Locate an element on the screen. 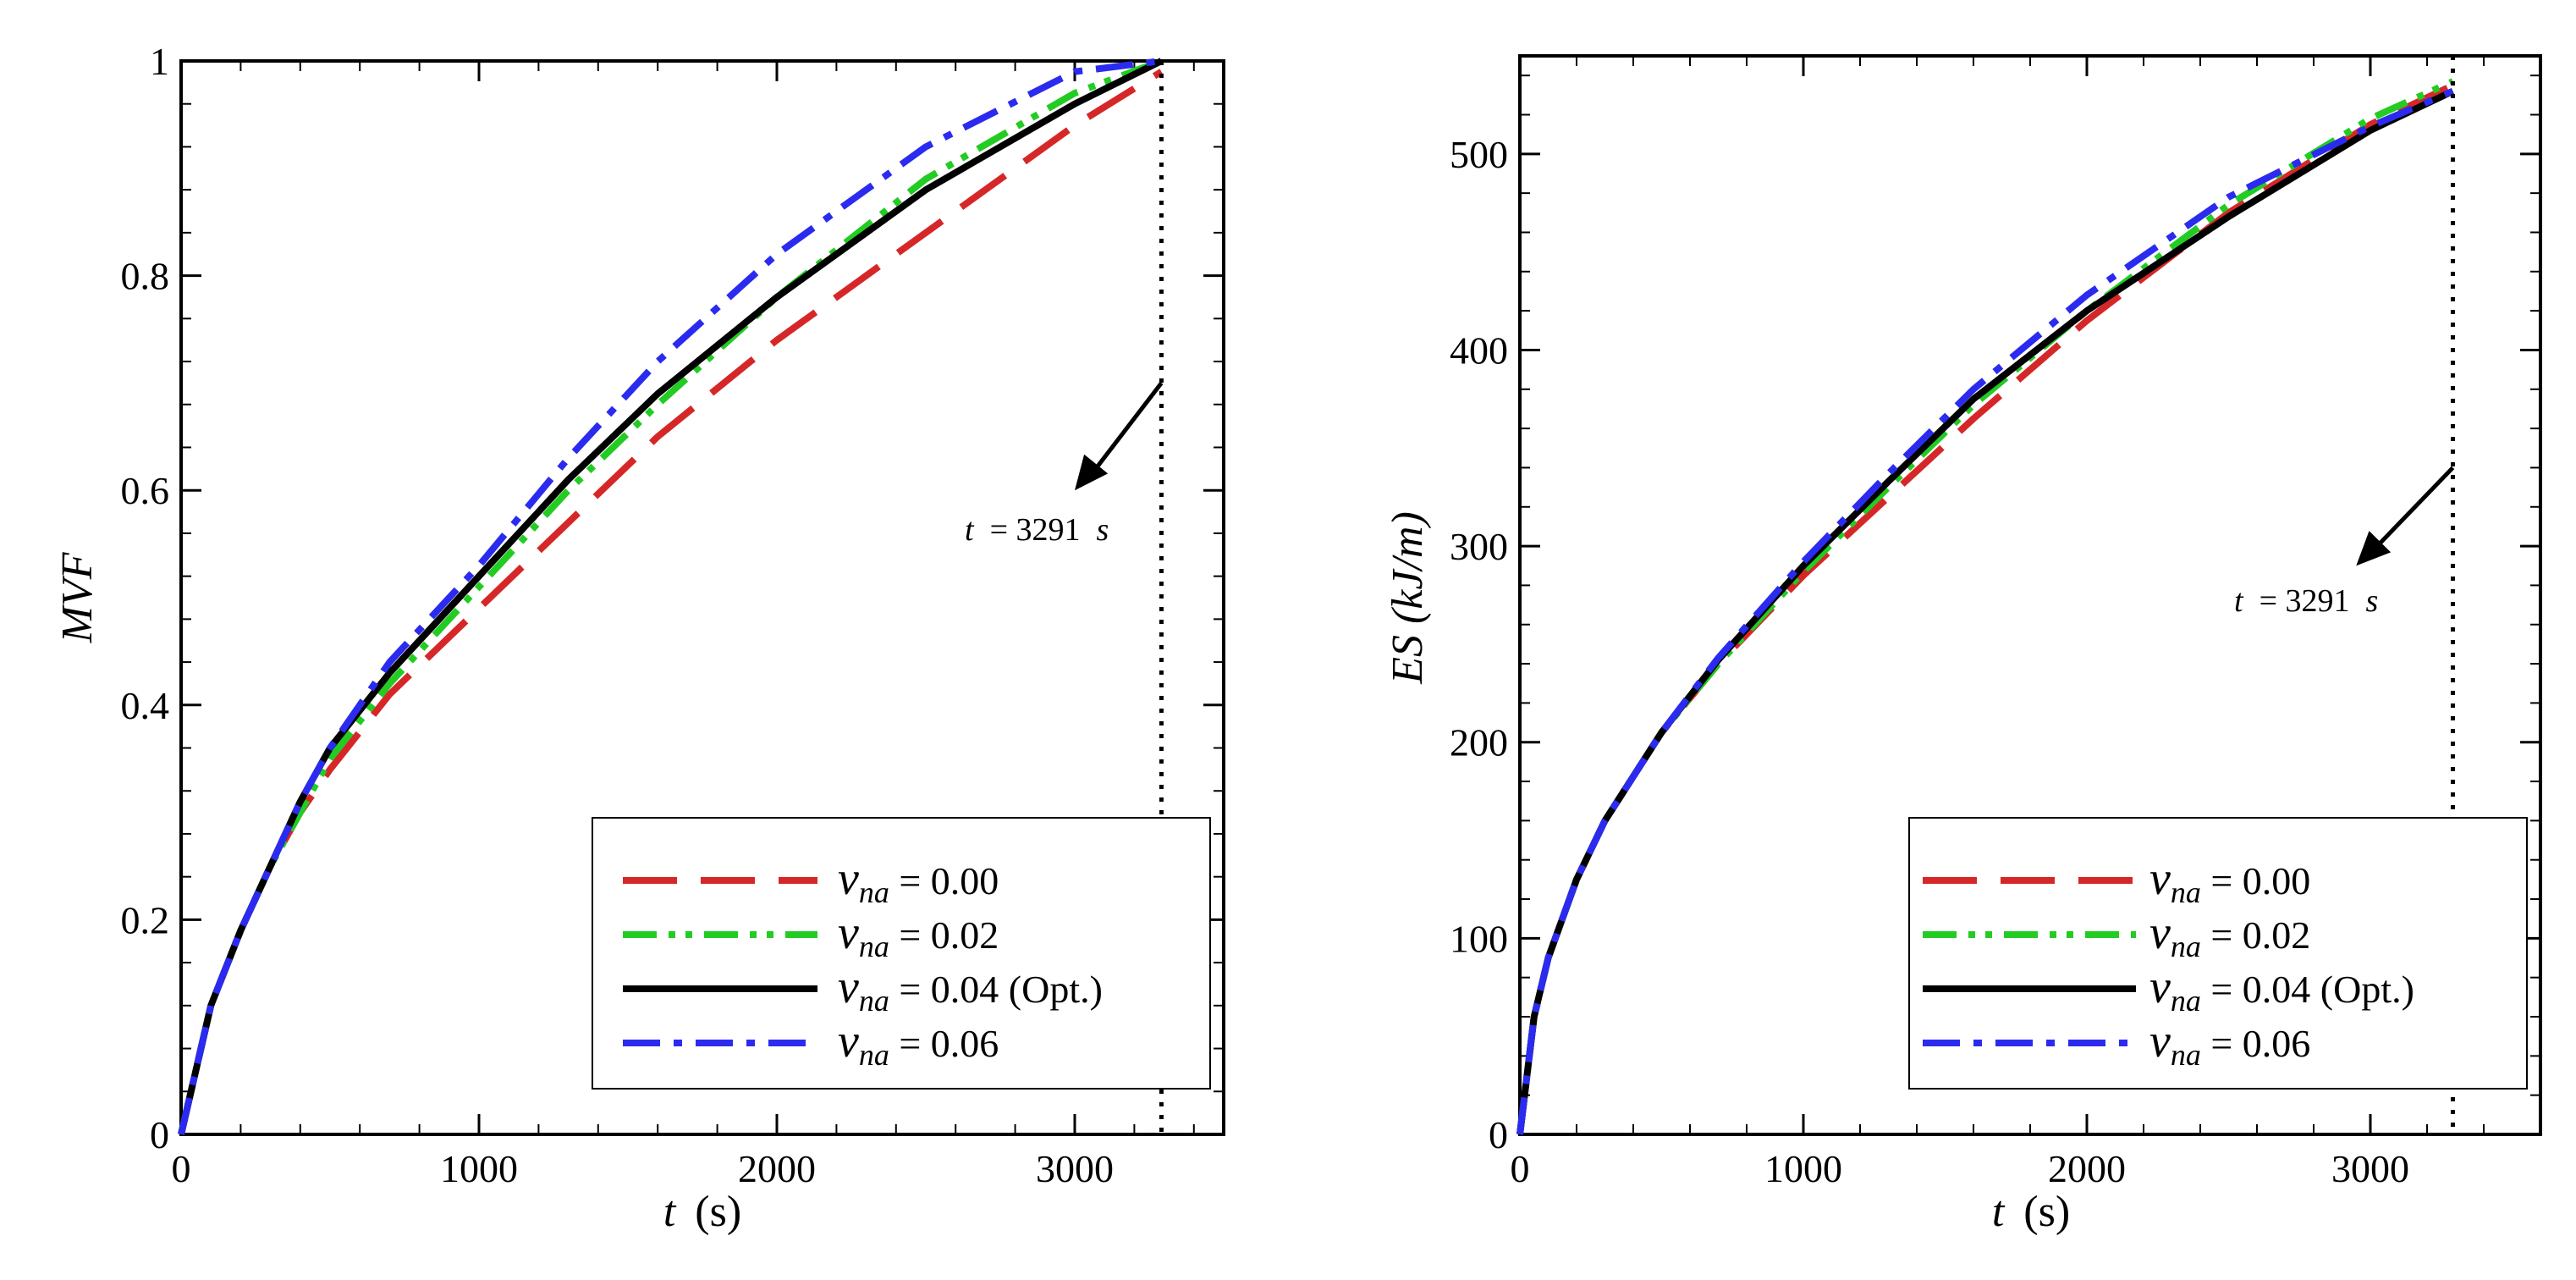 The width and height of the screenshot is (2576, 1280). y-axis-label: ES (kJ/m) is located at coordinates (1408, 598).